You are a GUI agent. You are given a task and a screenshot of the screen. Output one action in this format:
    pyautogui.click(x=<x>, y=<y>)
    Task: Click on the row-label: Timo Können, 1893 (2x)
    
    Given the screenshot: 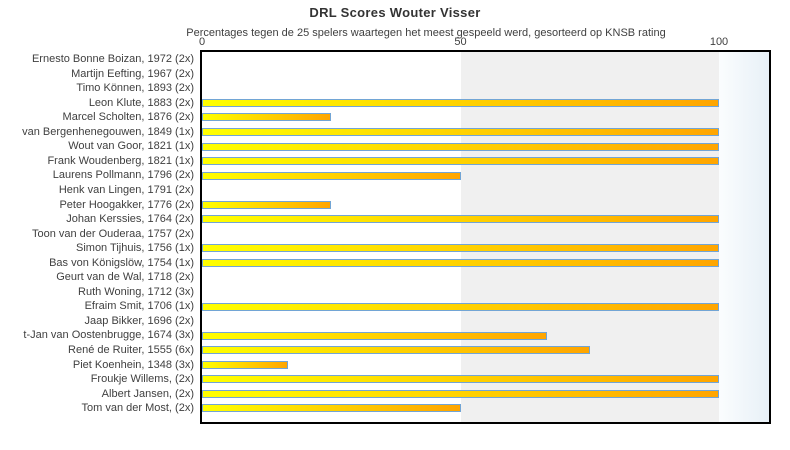 What is the action you would take?
    pyautogui.click(x=135, y=88)
    